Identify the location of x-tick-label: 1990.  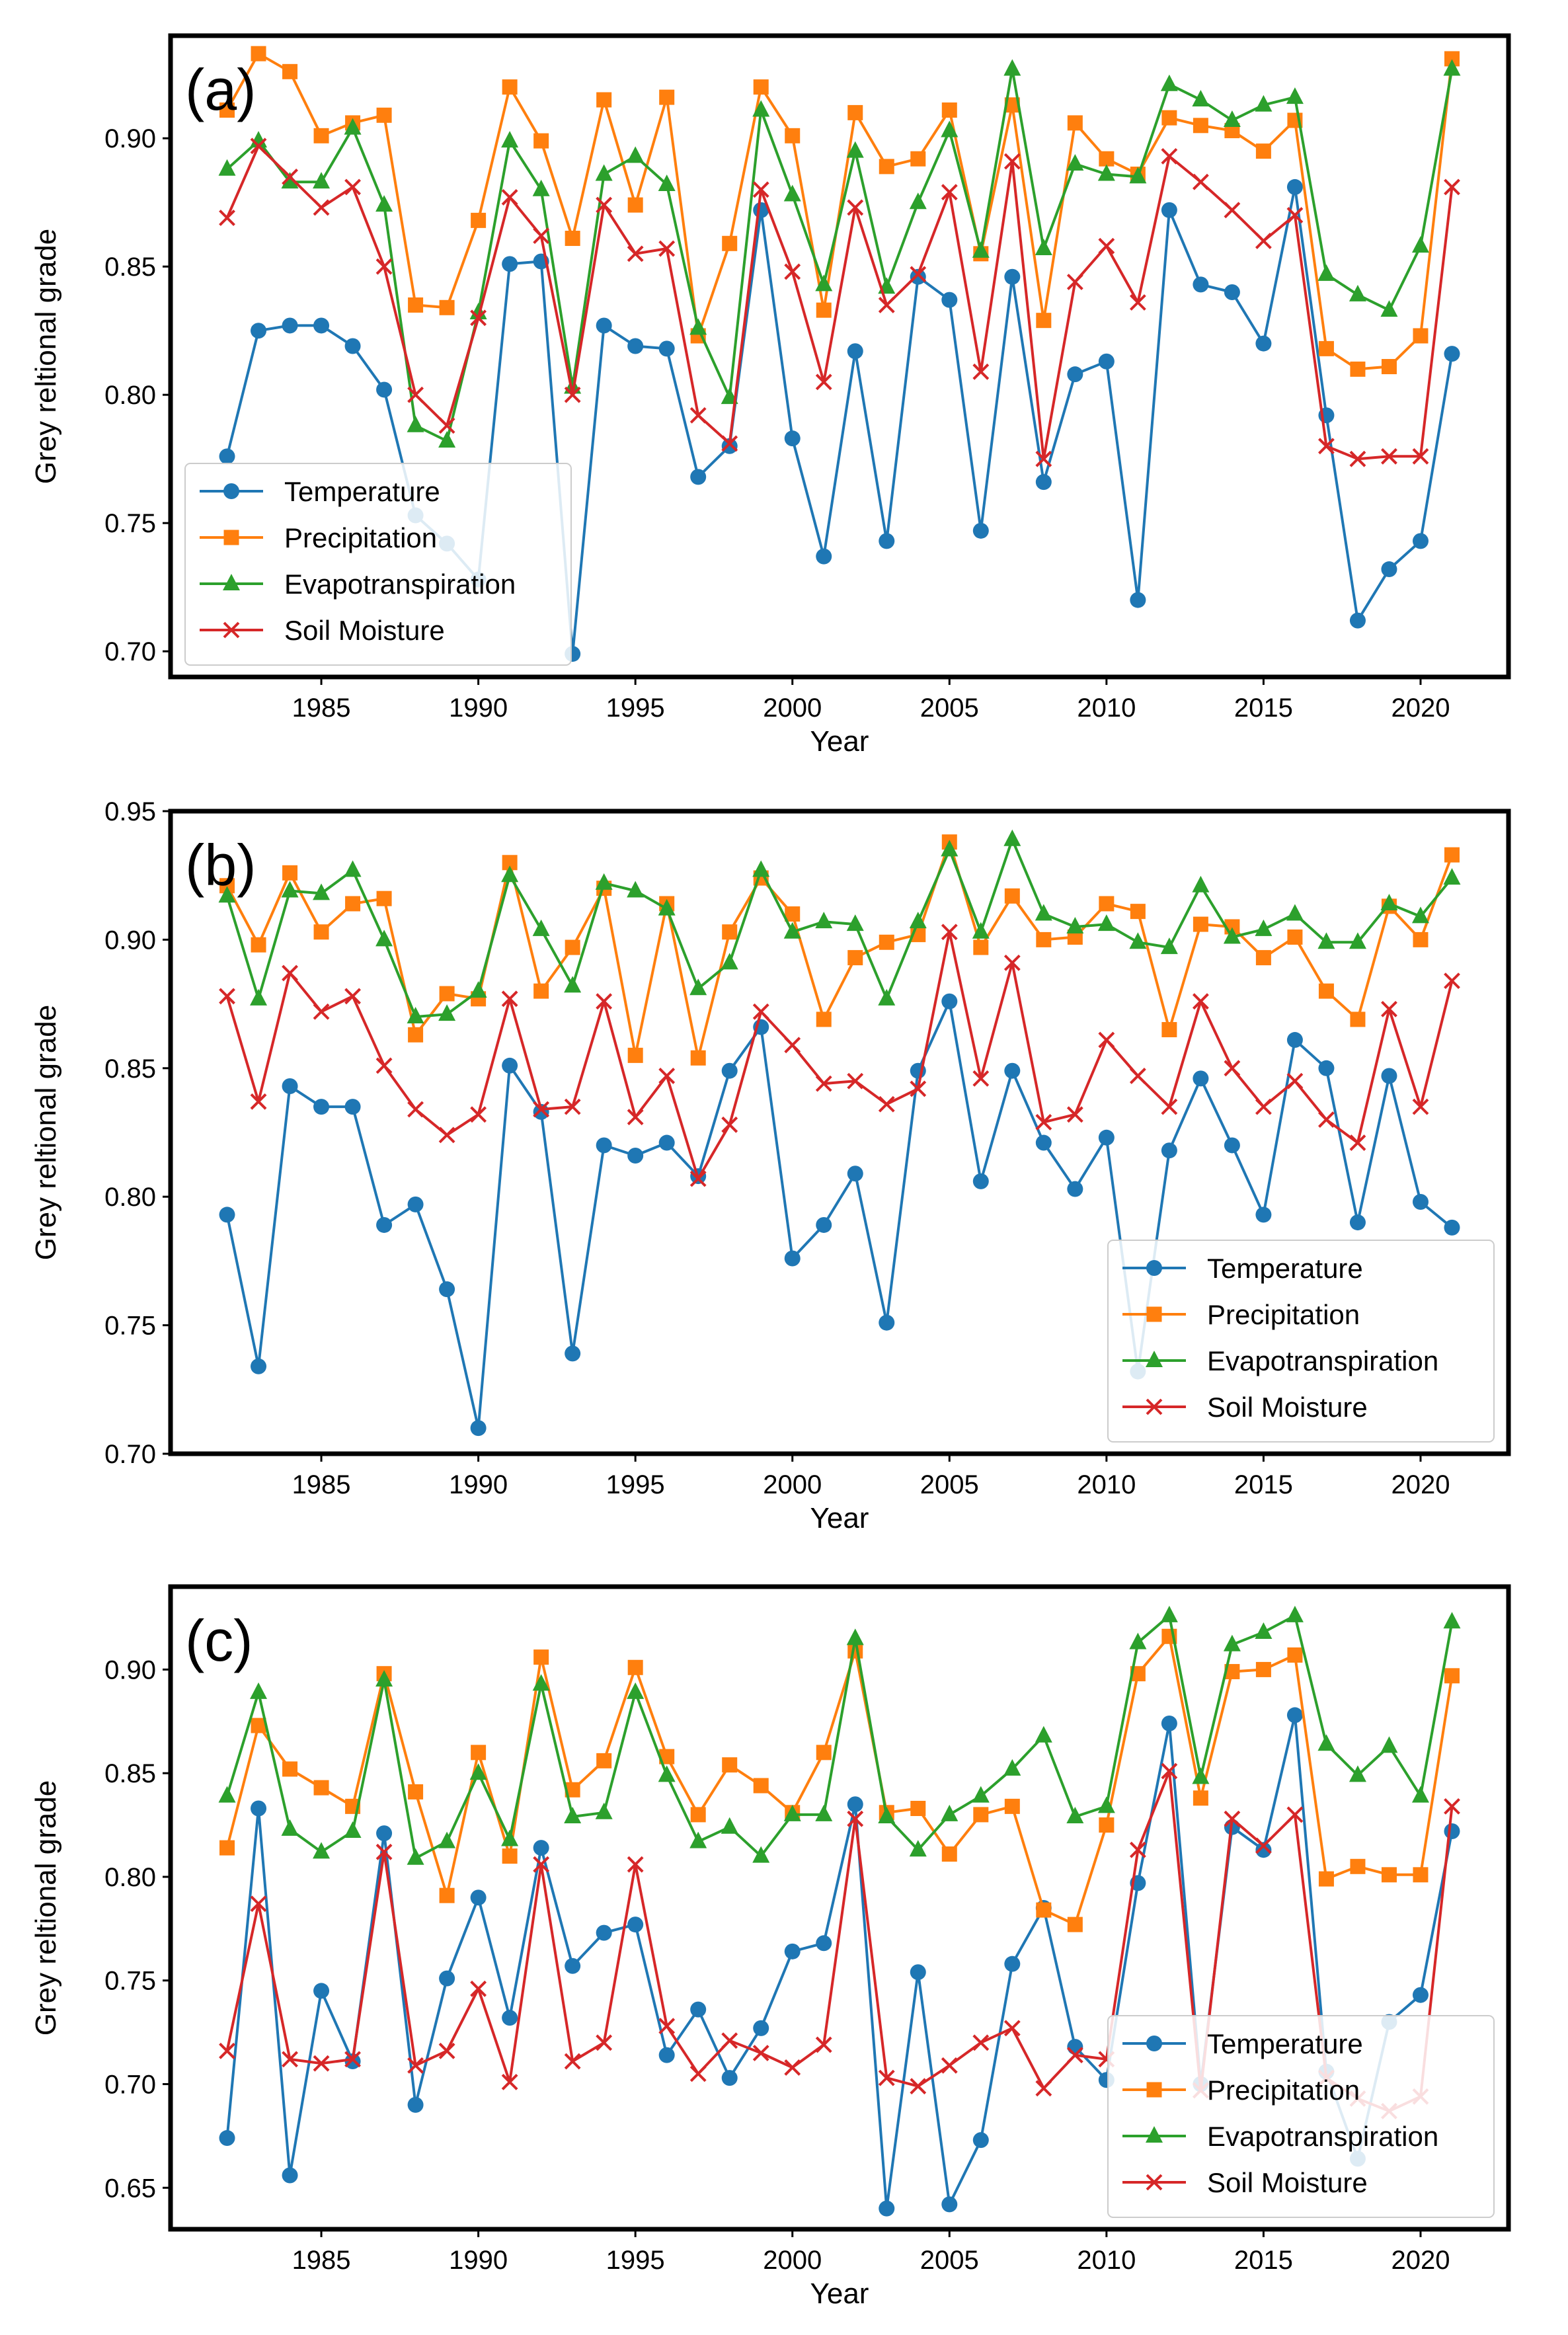
(478, 1485).